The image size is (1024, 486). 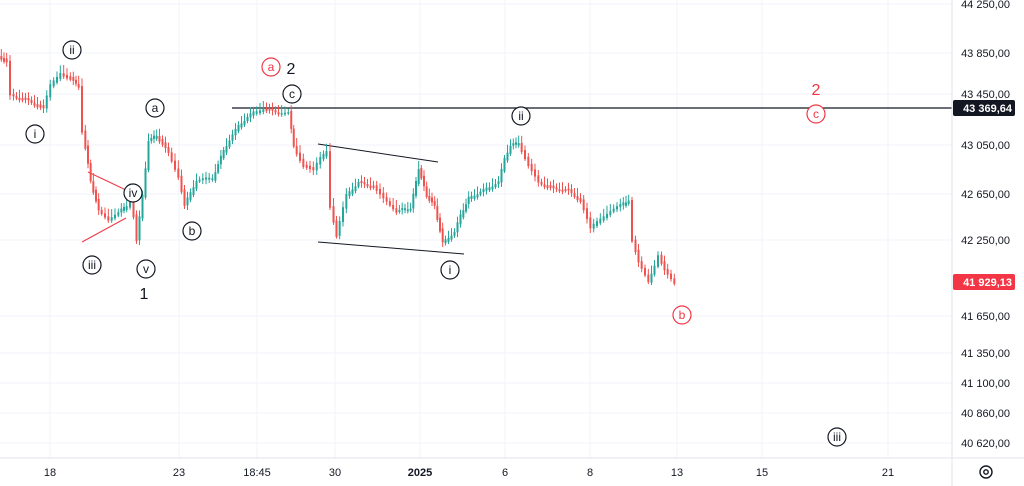 I want to click on wave-text: iv, so click(x=133, y=193).